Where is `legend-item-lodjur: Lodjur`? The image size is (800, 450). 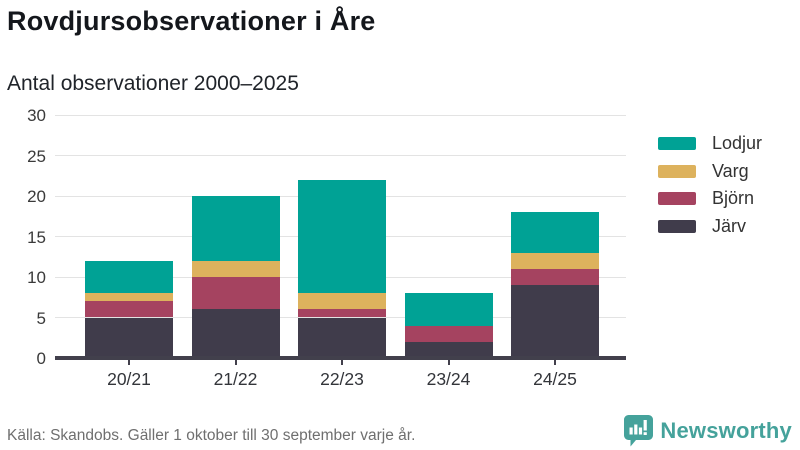 legend-item-lodjur: Lodjur is located at coordinates (710, 144).